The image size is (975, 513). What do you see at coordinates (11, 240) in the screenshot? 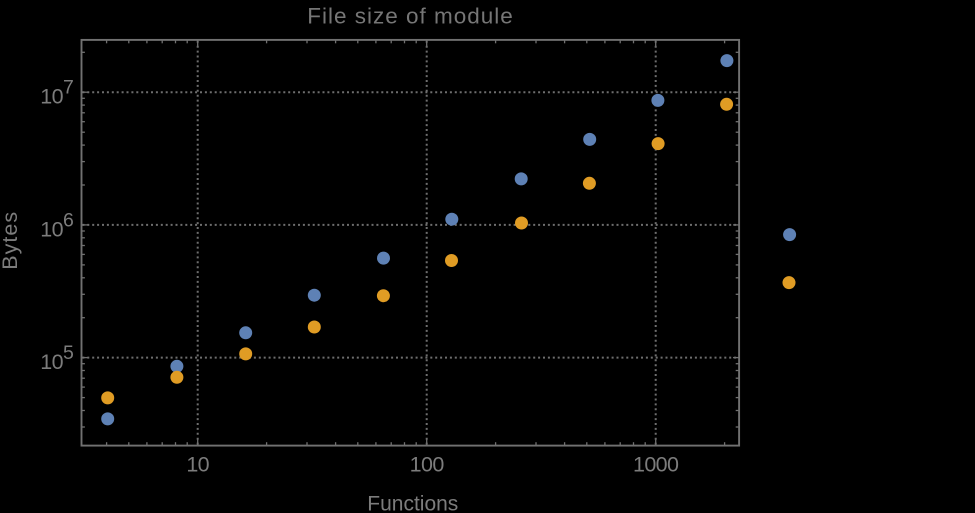
I see `svg-text: Bytes` at bounding box center [11, 240].